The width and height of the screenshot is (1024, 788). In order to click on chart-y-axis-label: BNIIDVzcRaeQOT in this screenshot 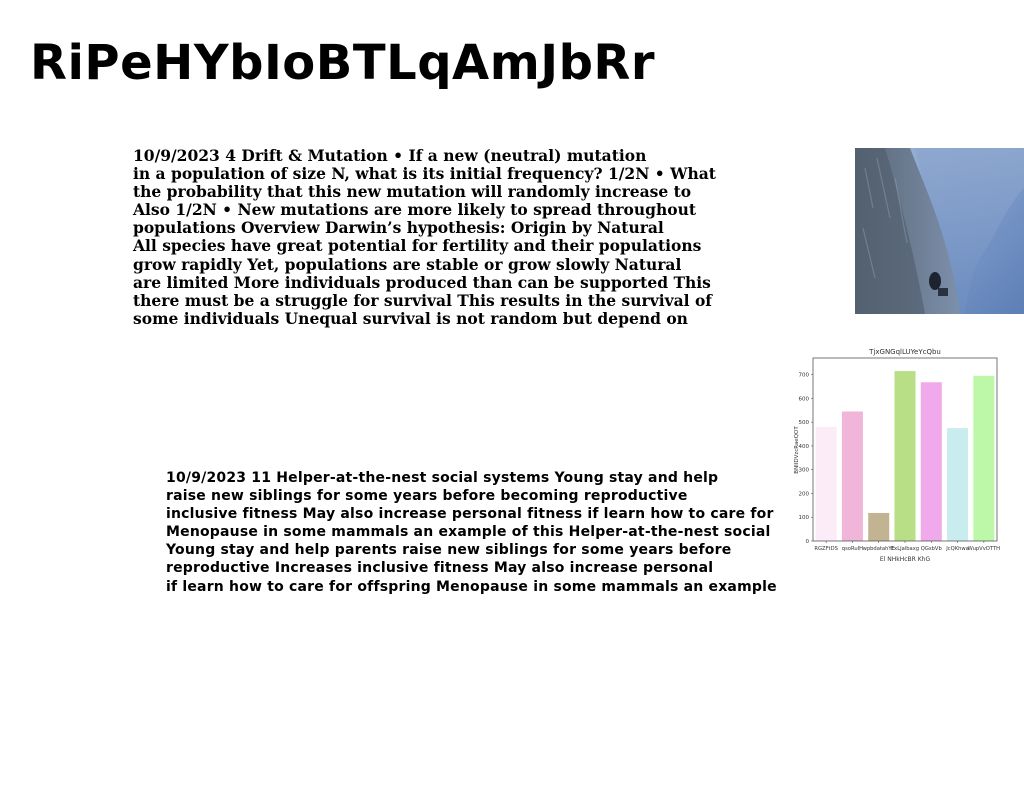, I will do `click(797, 450)`.